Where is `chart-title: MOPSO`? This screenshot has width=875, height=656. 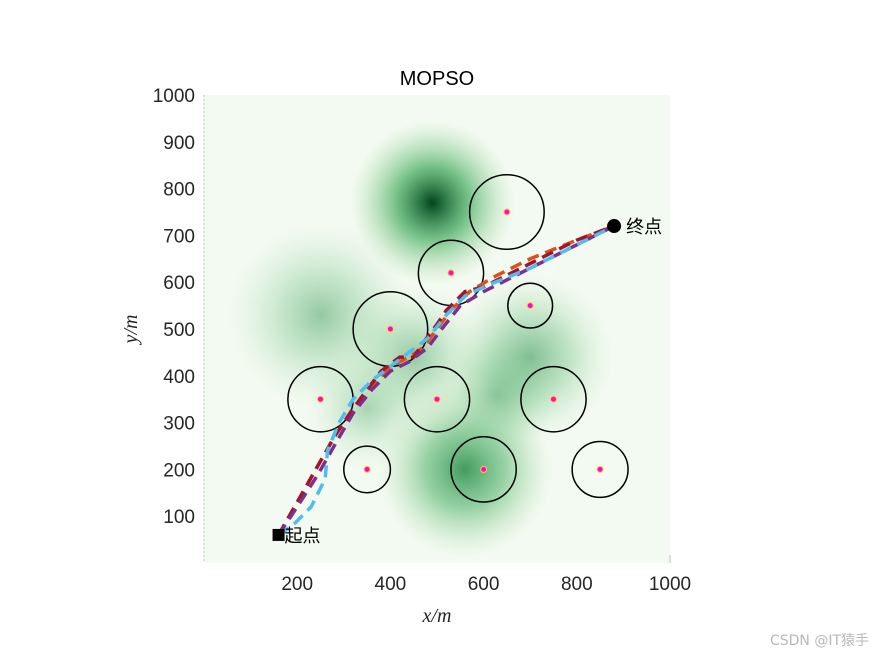 chart-title: MOPSO is located at coordinates (437, 79).